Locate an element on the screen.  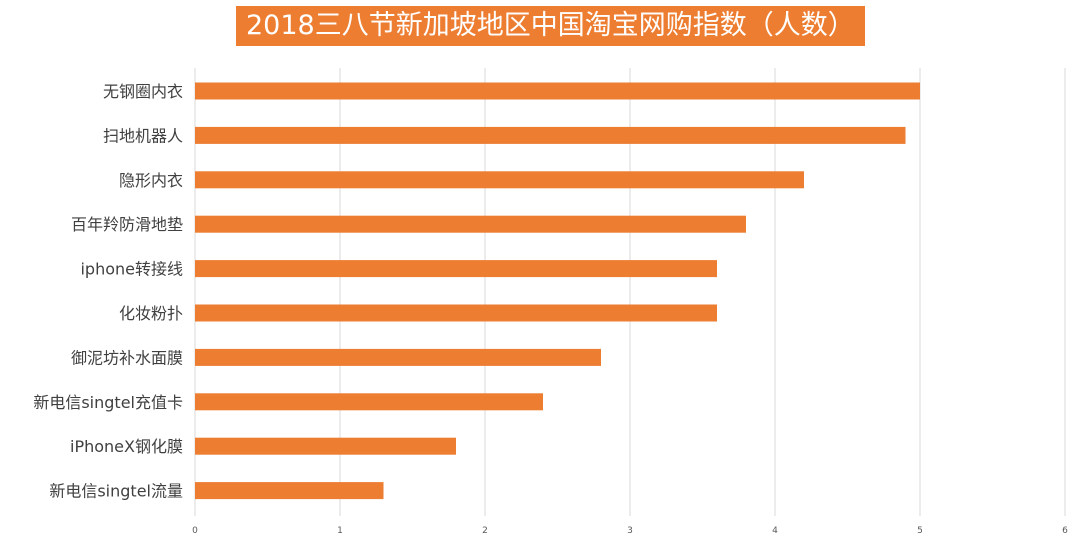
x-tick-label: 0 is located at coordinates (195, 531).